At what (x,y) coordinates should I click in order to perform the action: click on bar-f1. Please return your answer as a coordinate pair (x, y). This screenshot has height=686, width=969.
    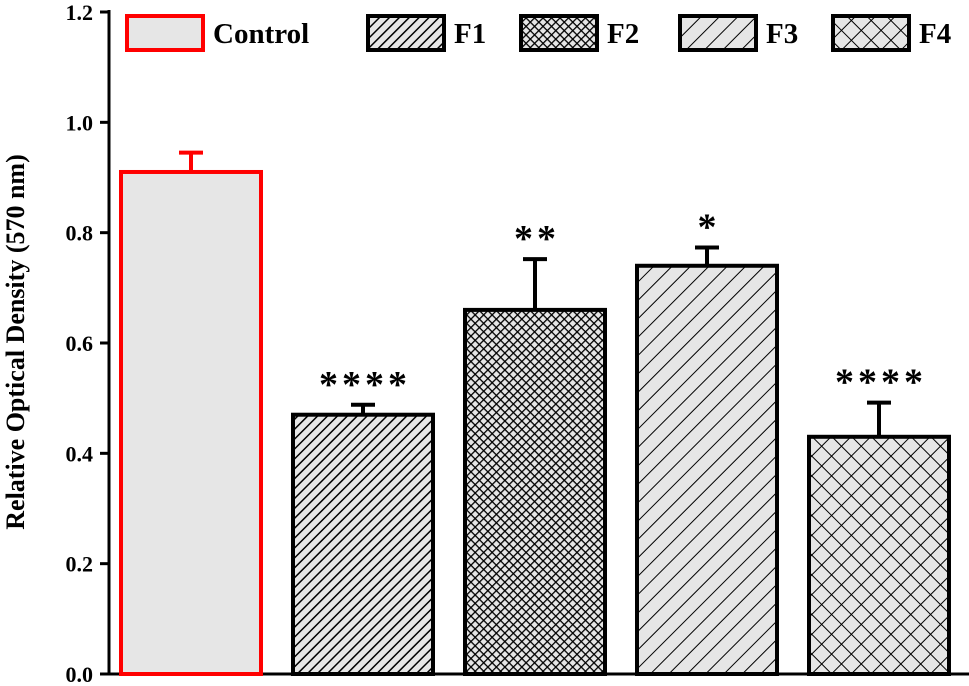
    Looking at the image, I should click on (363, 544).